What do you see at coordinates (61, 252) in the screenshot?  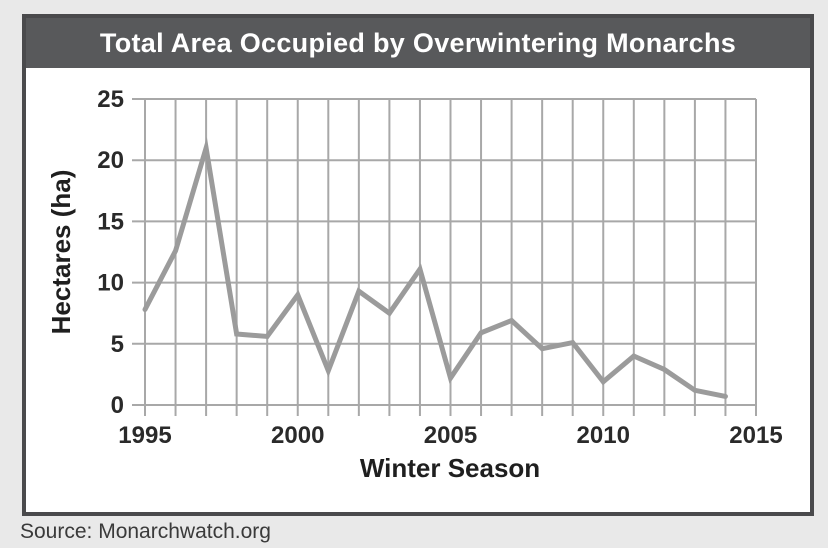 I see `y-axis-title: Hectares (ha)` at bounding box center [61, 252].